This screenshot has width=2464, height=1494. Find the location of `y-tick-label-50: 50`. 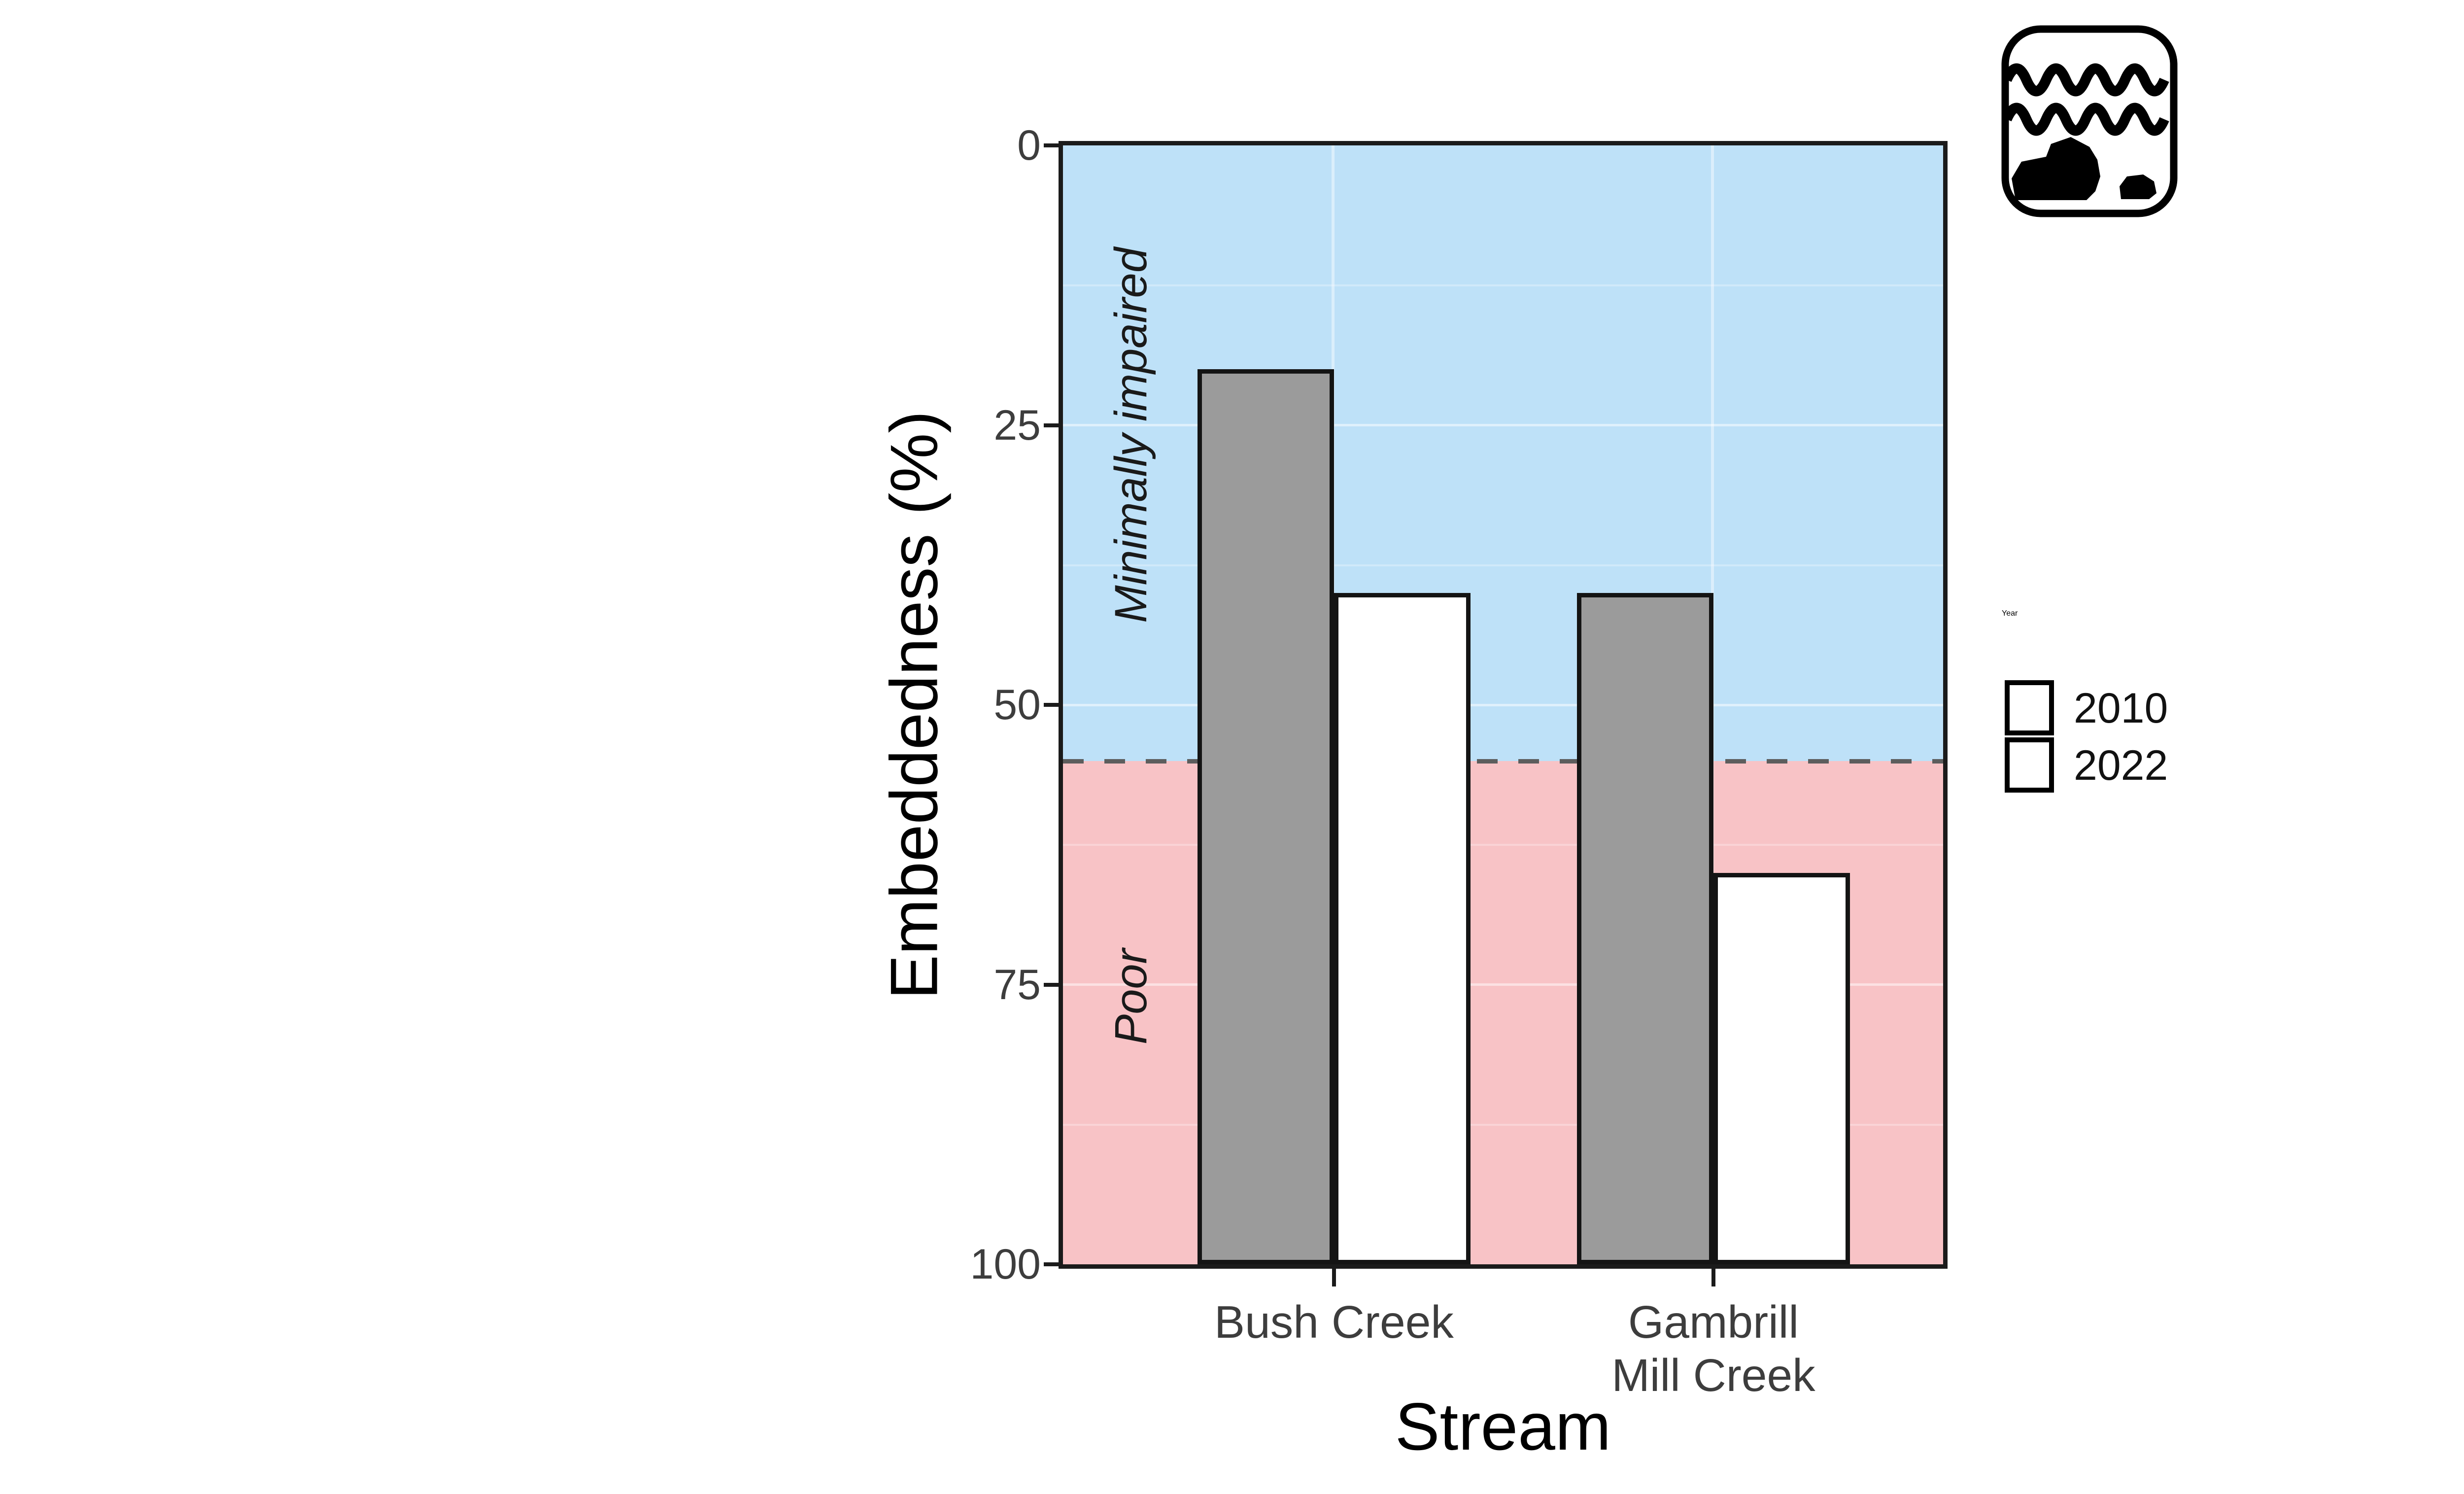

y-tick-label-50: 50 is located at coordinates (1017, 705).